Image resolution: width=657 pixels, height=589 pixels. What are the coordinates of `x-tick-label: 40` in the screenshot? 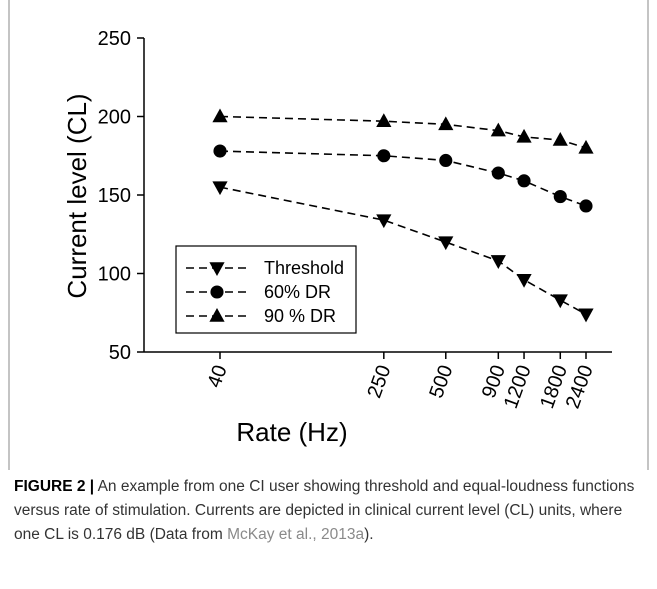 It's located at (217, 376).